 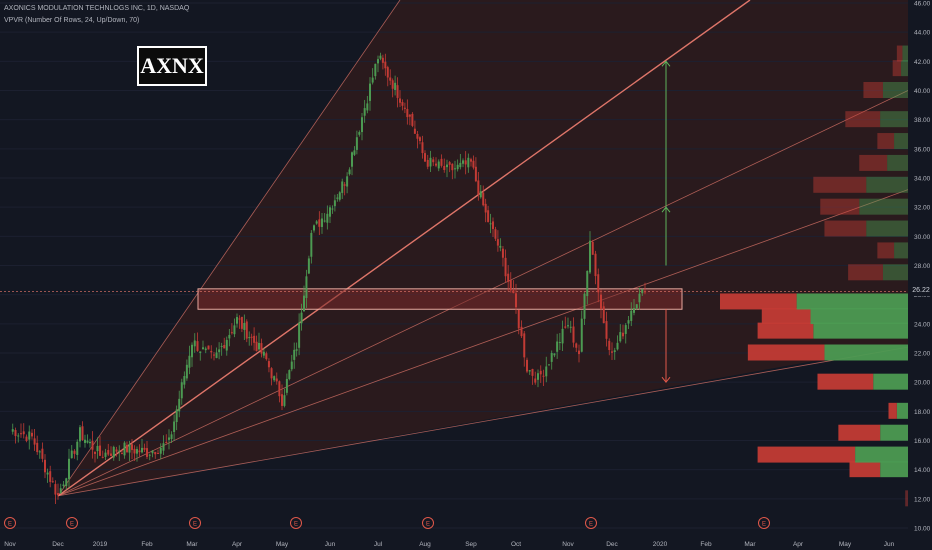 I want to click on indicator-header: VPVR (Number Of Rows, 24, Up/Down, 70), so click(x=72, y=20).